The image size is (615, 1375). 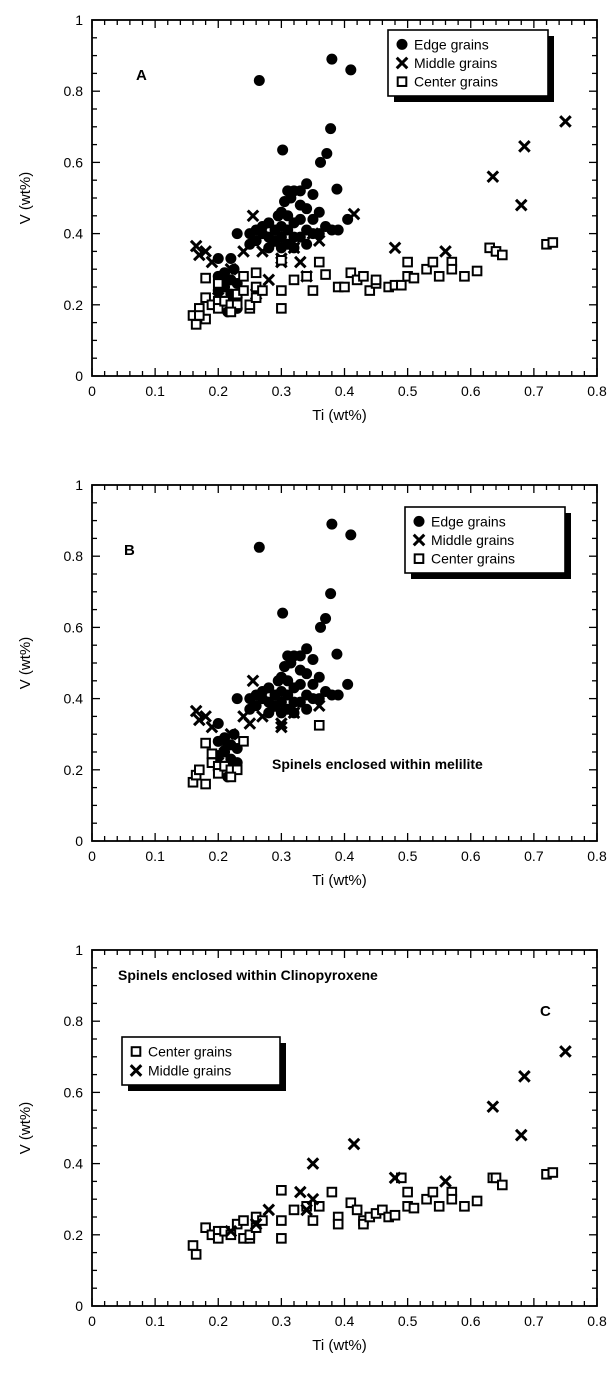 I want to click on panel-annotation: Spinels enclosed within Clinopyroxene, so click(x=248, y=975).